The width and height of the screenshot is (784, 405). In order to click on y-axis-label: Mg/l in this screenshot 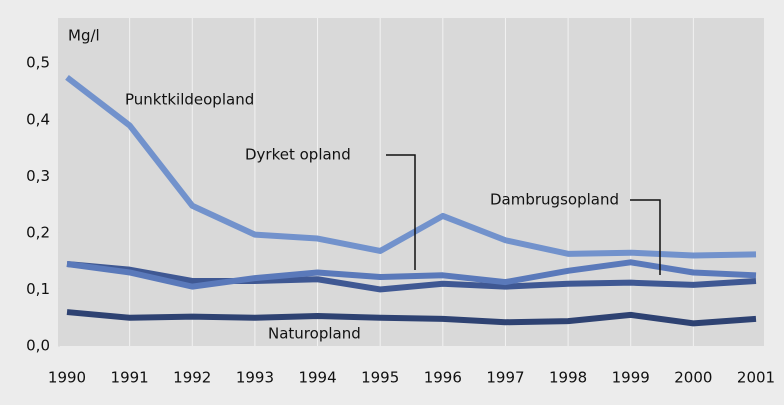, I will do `click(84, 36)`.